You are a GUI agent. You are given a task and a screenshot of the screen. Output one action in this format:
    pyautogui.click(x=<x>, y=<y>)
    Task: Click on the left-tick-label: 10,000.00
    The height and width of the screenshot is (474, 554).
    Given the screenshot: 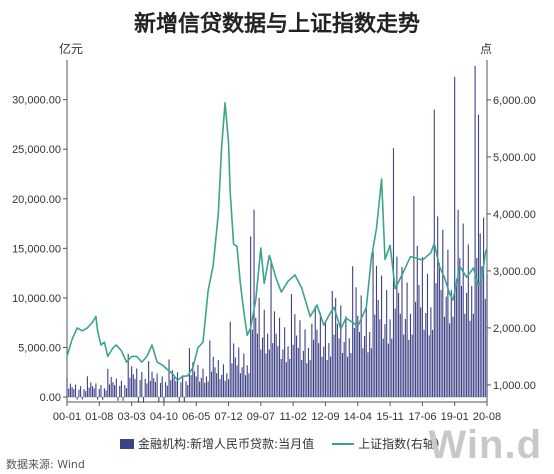 What is the action you would take?
    pyautogui.click(x=36, y=299)
    